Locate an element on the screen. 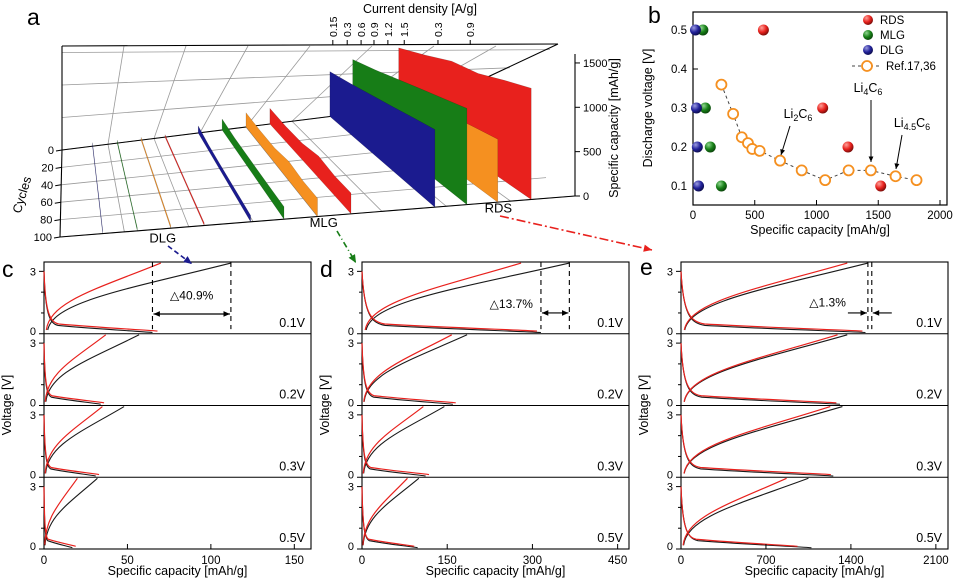 Image resolution: width=955 pixels, height=578 pixels. b-annotation-label: Li4C6 is located at coordinates (868, 89).